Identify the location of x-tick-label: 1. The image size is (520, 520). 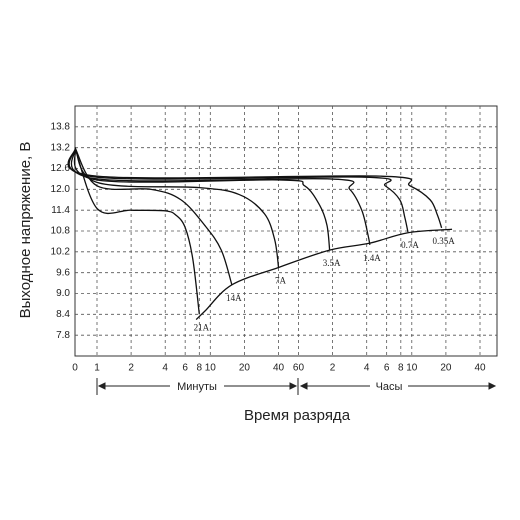
(97, 368).